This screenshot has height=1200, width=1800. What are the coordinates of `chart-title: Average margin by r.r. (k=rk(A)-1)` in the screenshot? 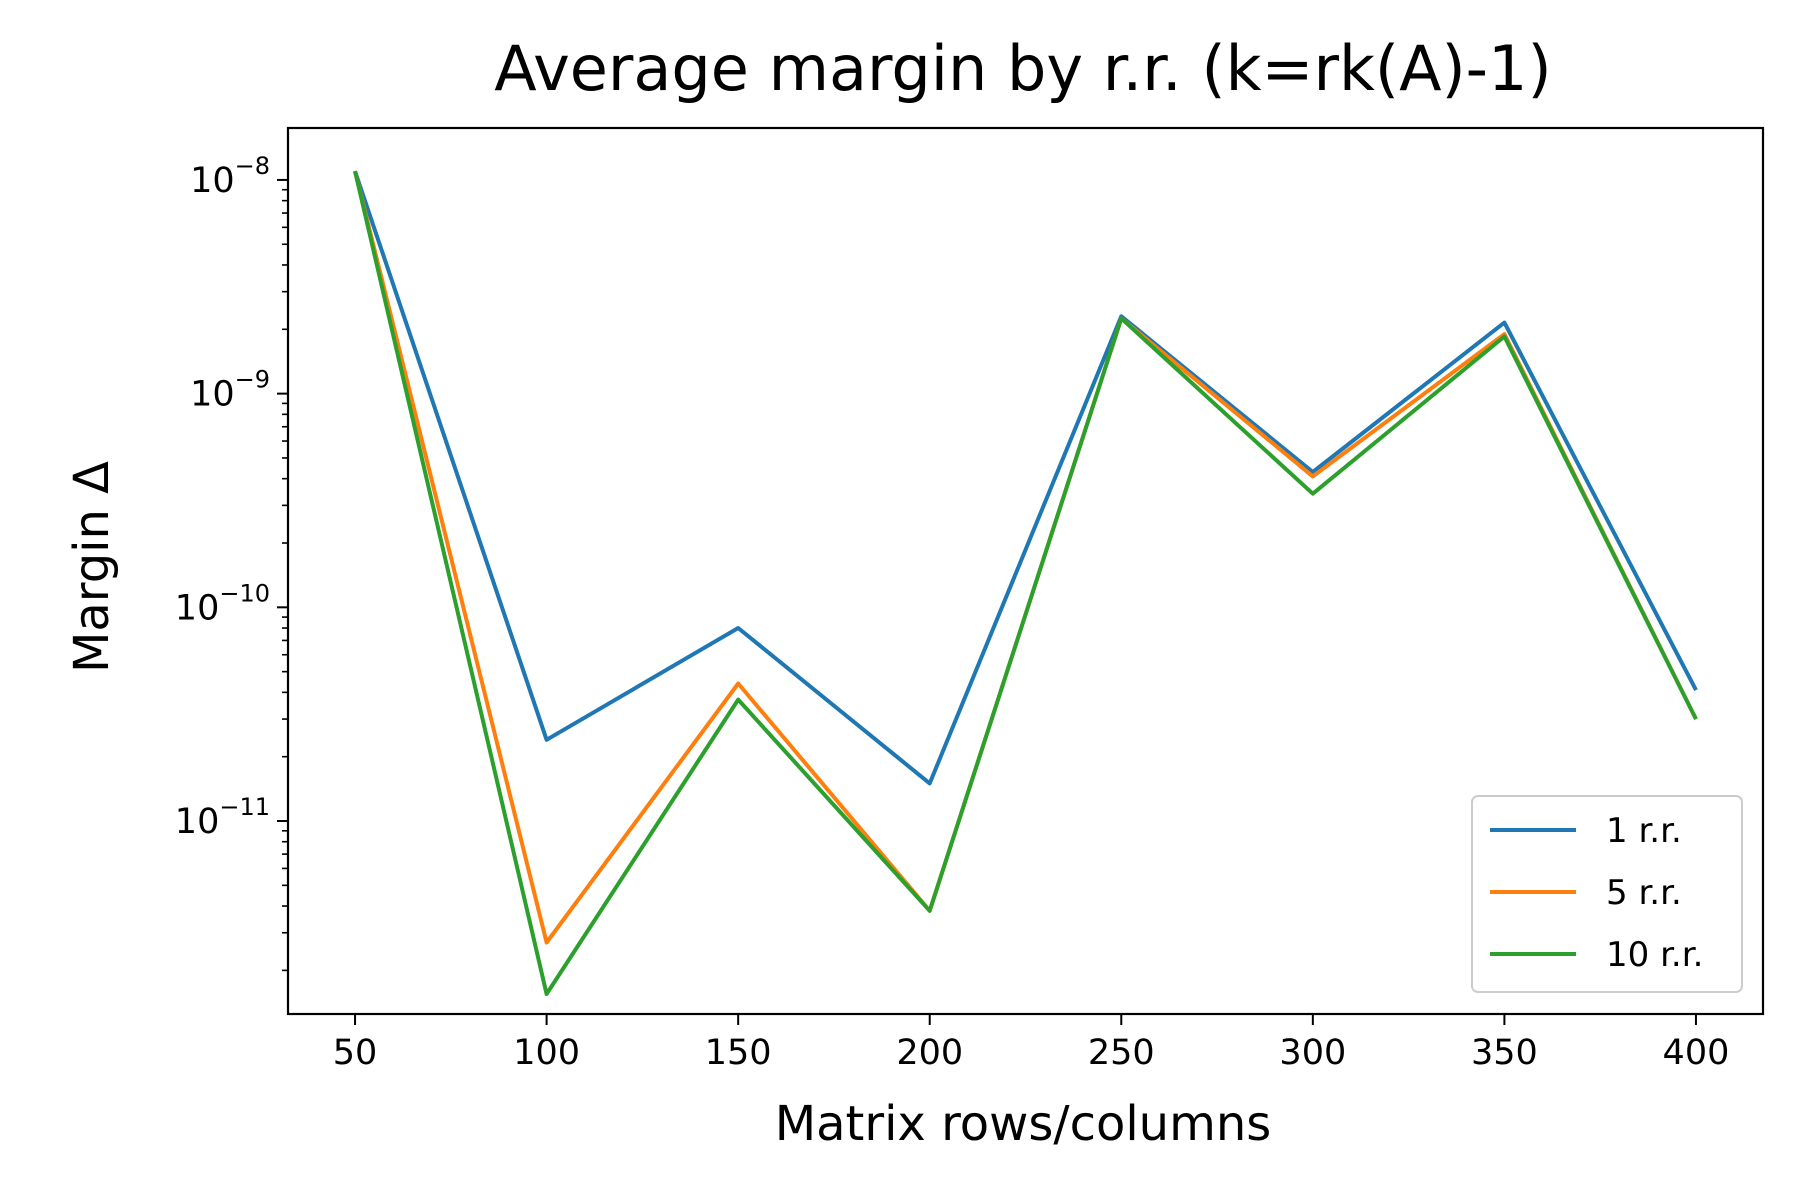 It's located at (1022, 68).